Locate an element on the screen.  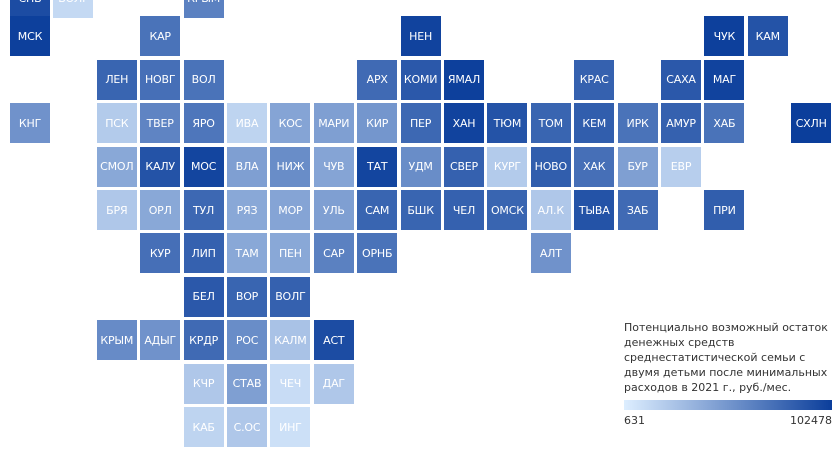
region-tile: СХЛН is located at coordinates (811, 123).